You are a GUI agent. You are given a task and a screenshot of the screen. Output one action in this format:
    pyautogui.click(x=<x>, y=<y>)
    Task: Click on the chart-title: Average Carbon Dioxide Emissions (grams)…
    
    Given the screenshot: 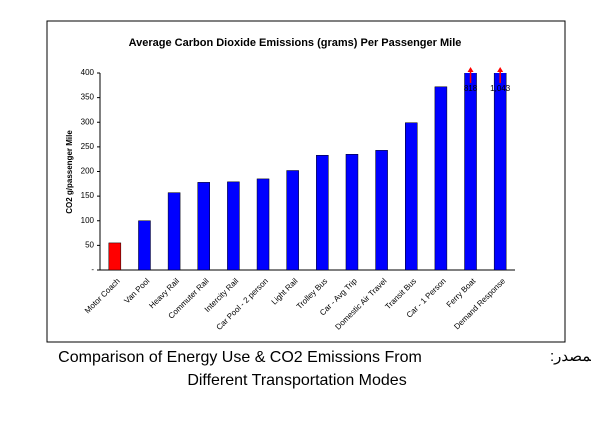 What is the action you would take?
    pyautogui.click(x=295, y=43)
    